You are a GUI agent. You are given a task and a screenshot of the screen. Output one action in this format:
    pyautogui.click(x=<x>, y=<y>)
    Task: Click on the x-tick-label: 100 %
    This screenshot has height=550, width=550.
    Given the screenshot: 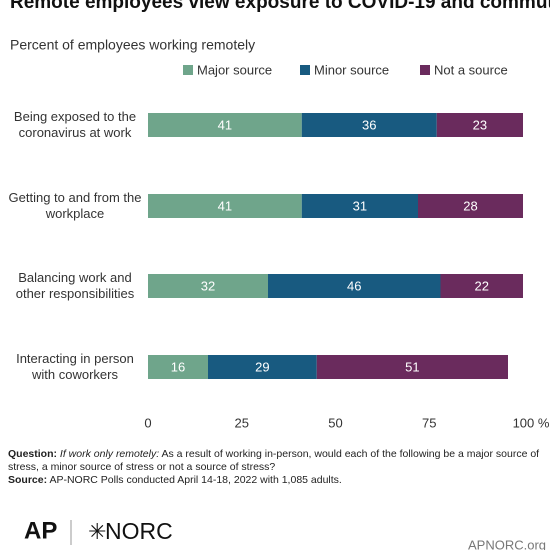 What is the action you would take?
    pyautogui.click(x=531, y=422)
    